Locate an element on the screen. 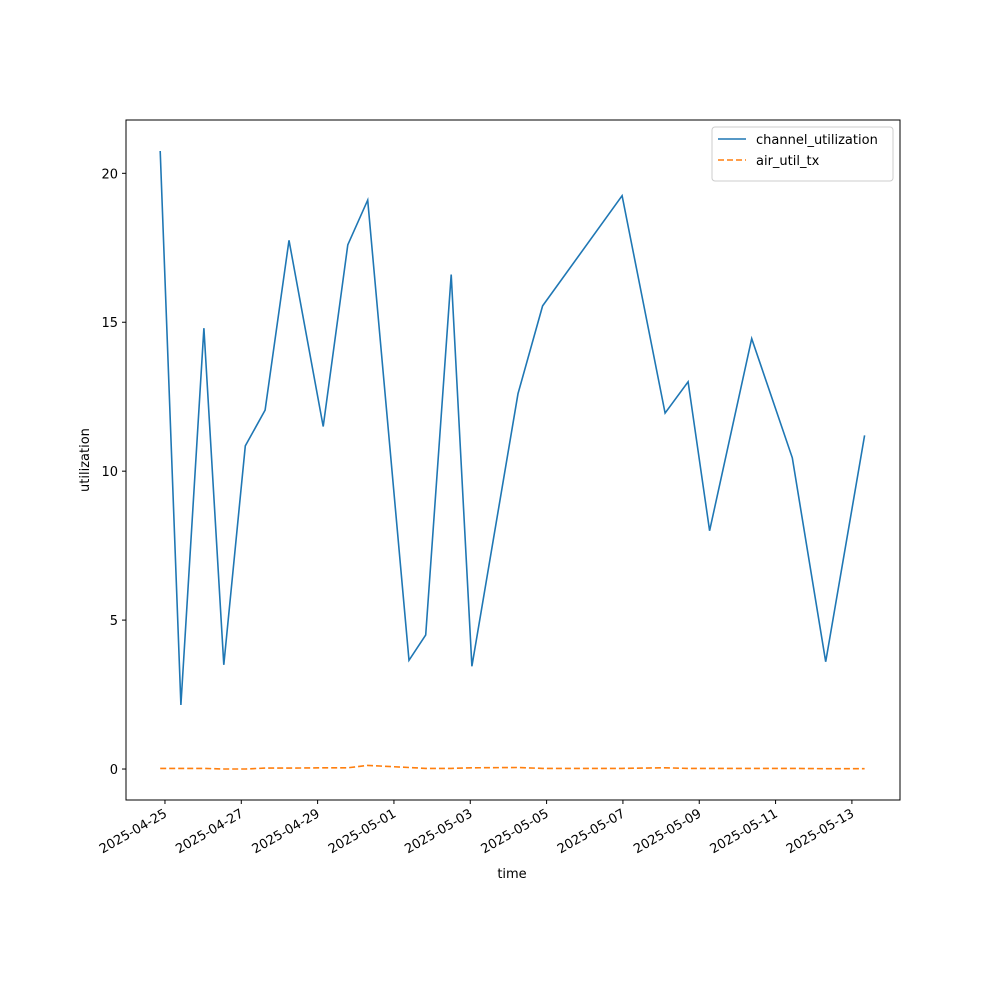 This screenshot has width=1000, height=1000. x-axis-label: time is located at coordinates (511, 874).